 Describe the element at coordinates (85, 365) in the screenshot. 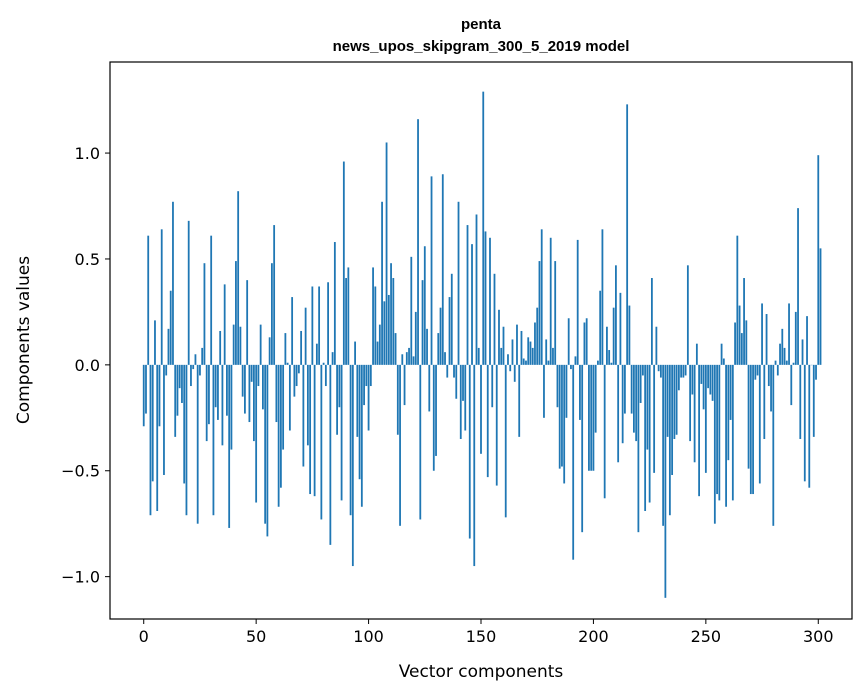

I see `y-axis-ticks: −1.0 −0.5 0.0 0.5 1.0` at that location.